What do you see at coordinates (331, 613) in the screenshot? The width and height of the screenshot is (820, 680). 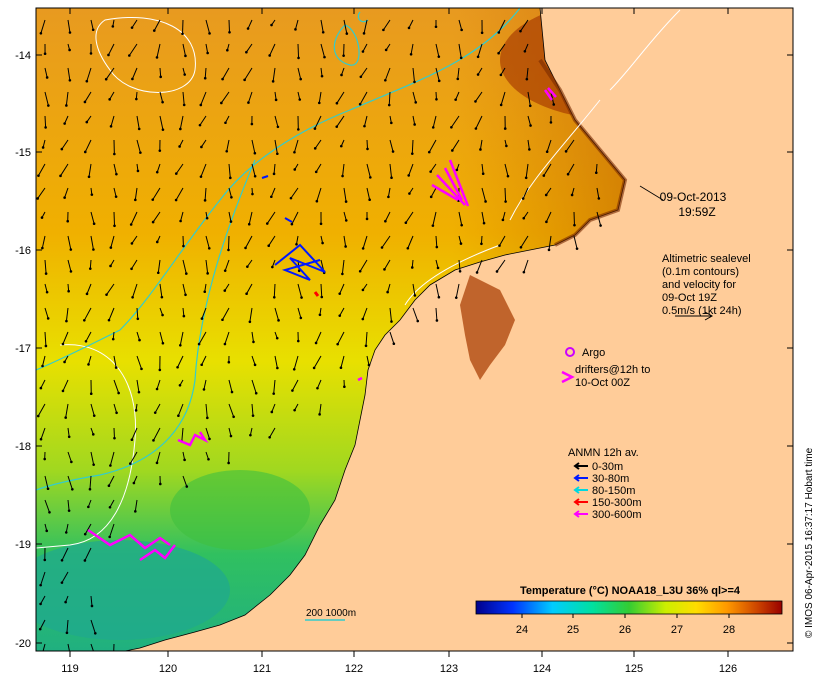 I see `isobath-label: 200 1000m` at bounding box center [331, 613].